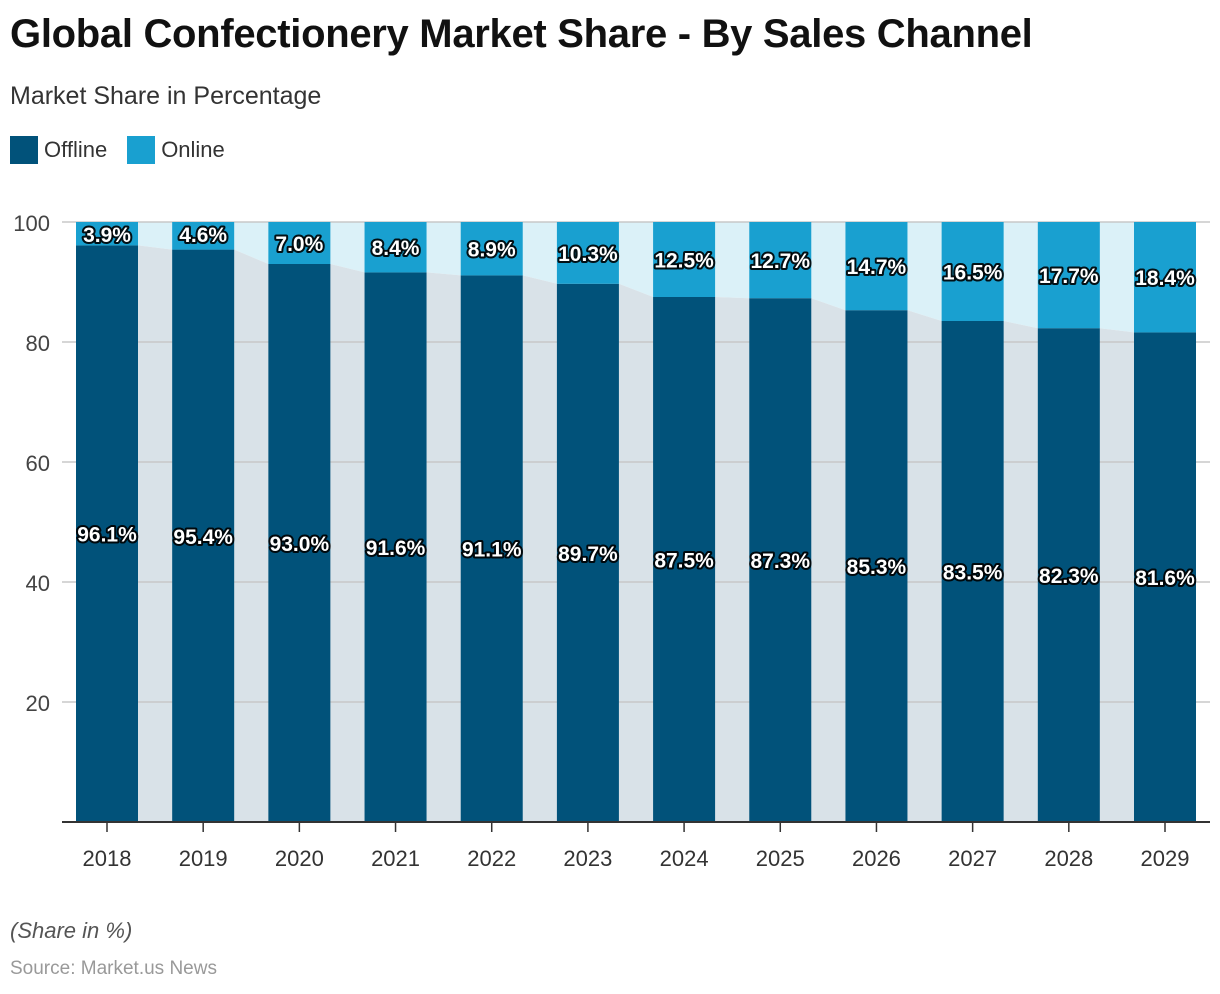 This screenshot has width=1220, height=994. I want to click on data-label-offline: 87.3%, so click(780, 561).